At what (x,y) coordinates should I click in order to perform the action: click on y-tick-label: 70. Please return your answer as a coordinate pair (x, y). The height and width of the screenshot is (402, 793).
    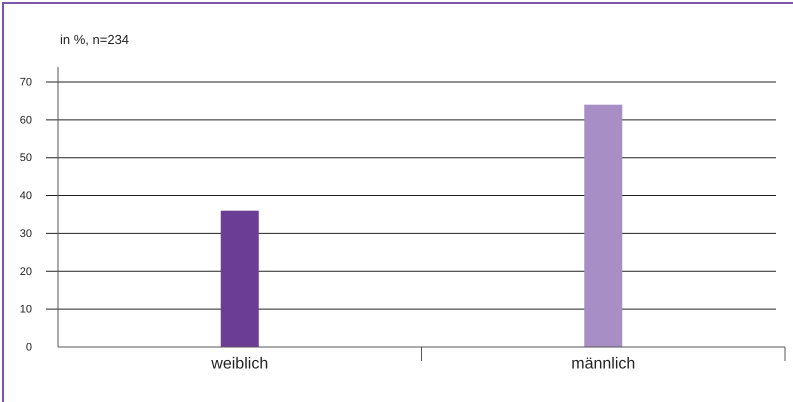
    Looking at the image, I should click on (26, 82).